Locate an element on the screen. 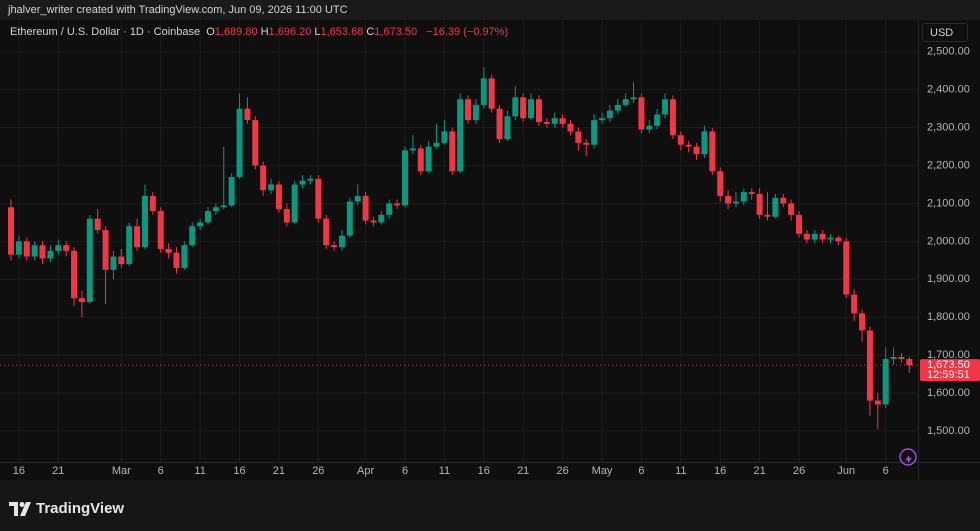 The image size is (980, 531). ohlc-value: 1,696.20 is located at coordinates (290, 32).